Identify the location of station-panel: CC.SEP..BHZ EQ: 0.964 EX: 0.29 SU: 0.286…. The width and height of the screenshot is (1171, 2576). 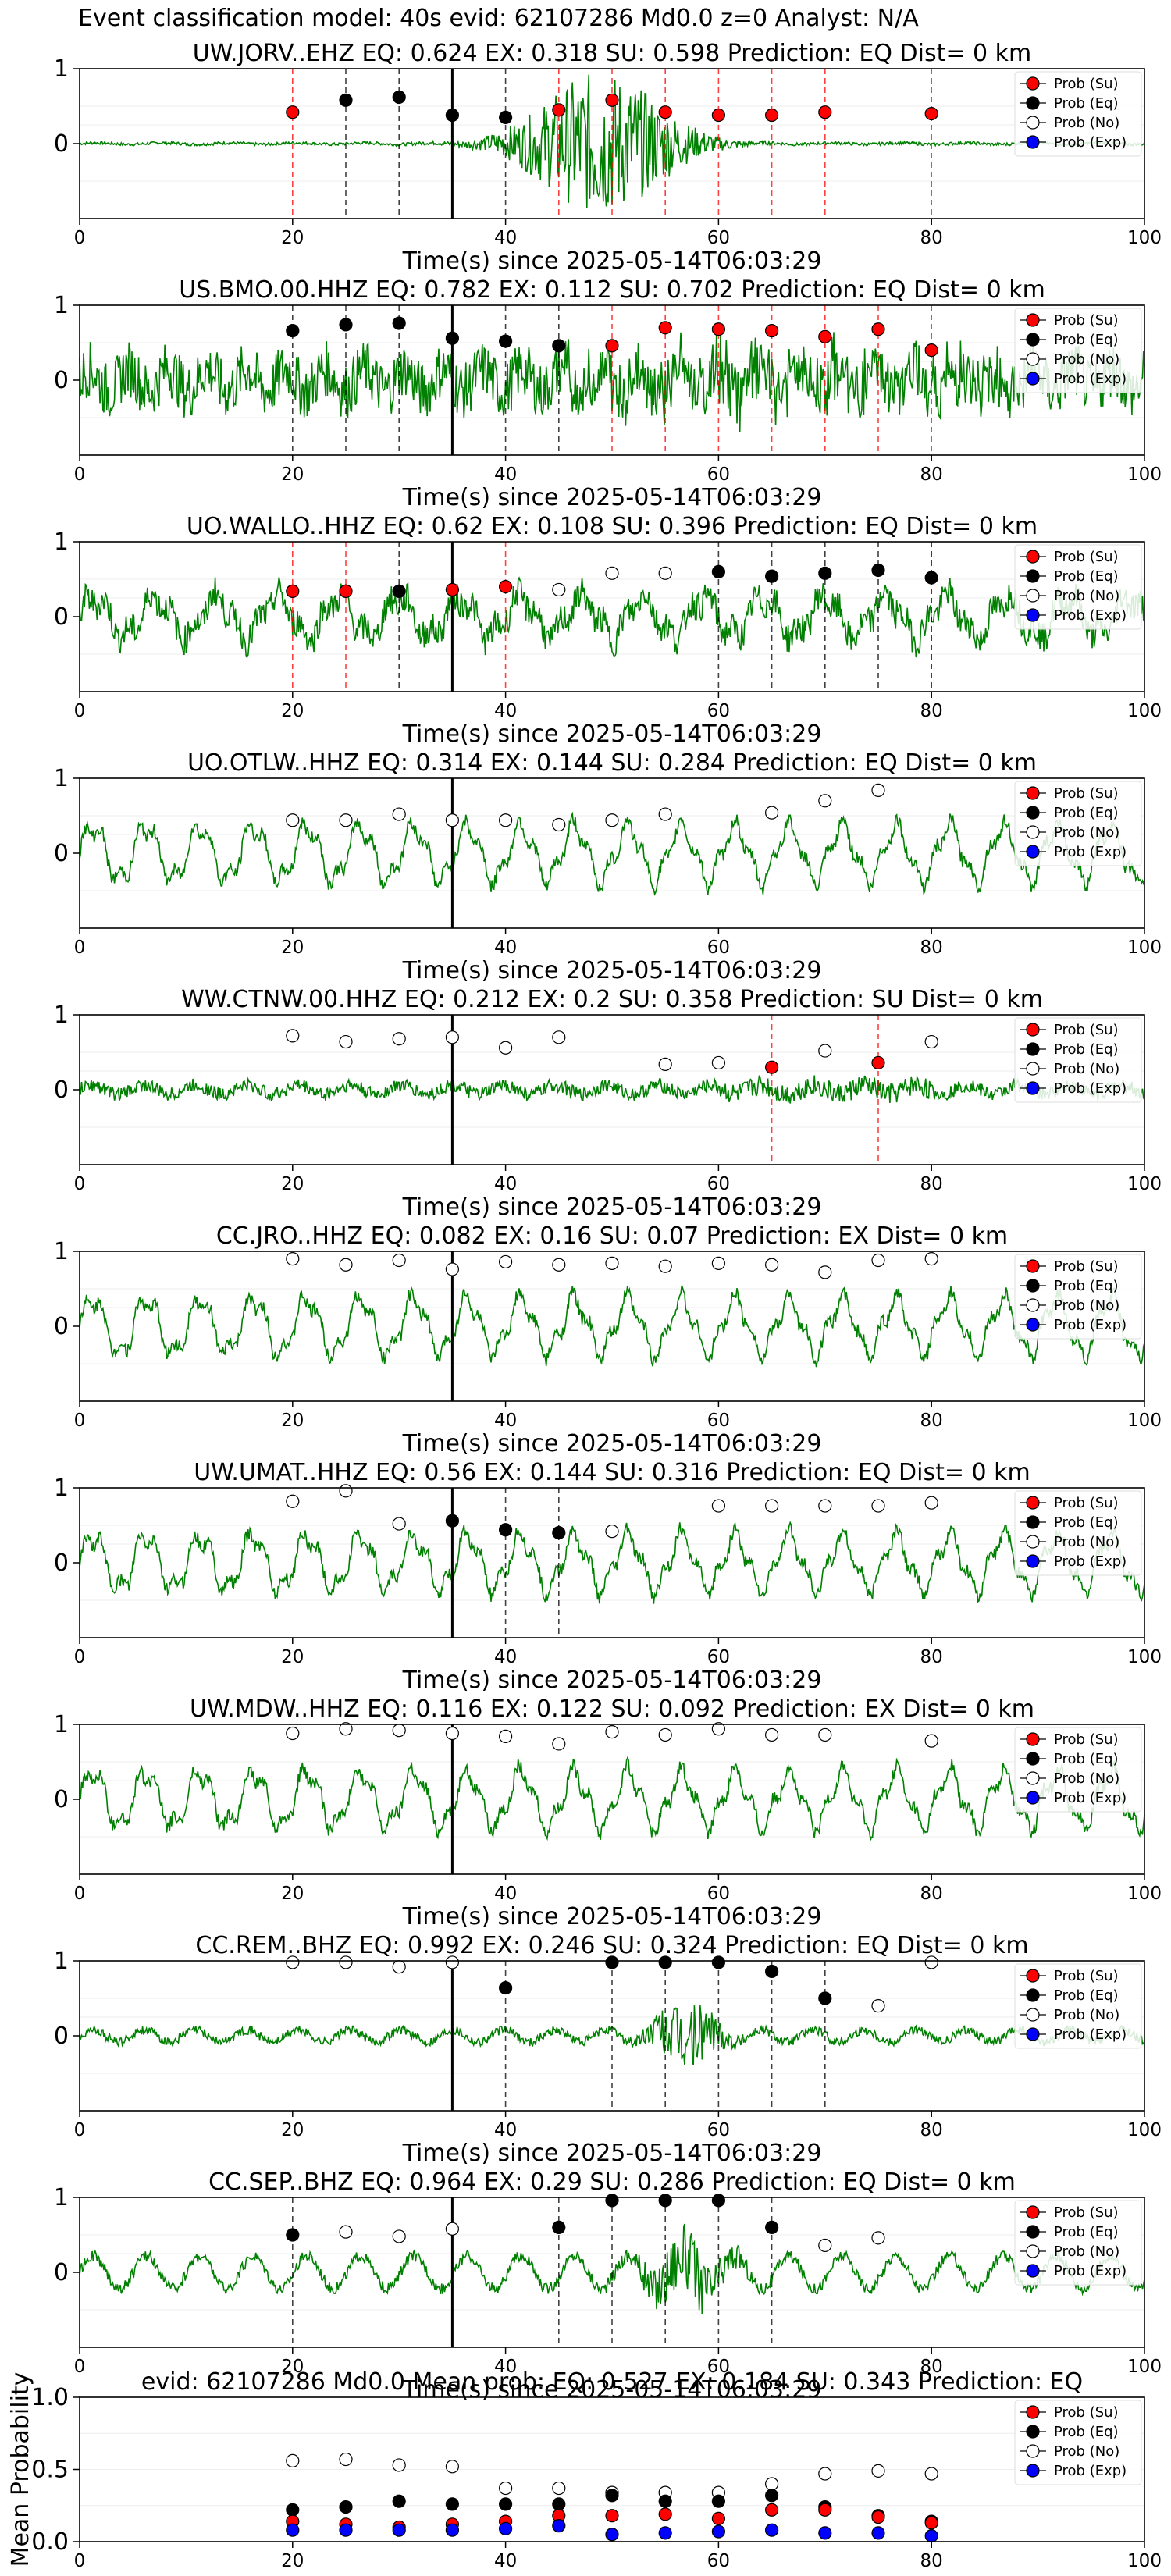
(608, 2286).